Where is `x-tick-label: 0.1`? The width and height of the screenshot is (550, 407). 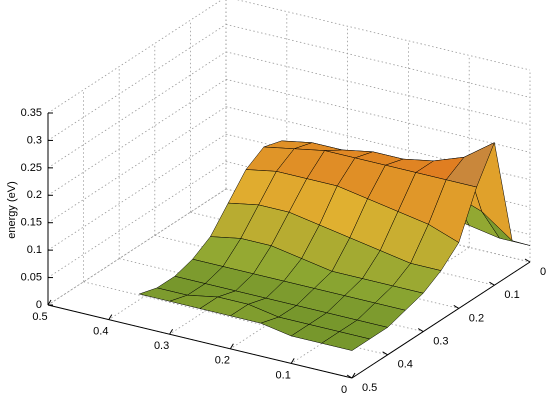 x-tick-label: 0.1 is located at coordinates (283, 375).